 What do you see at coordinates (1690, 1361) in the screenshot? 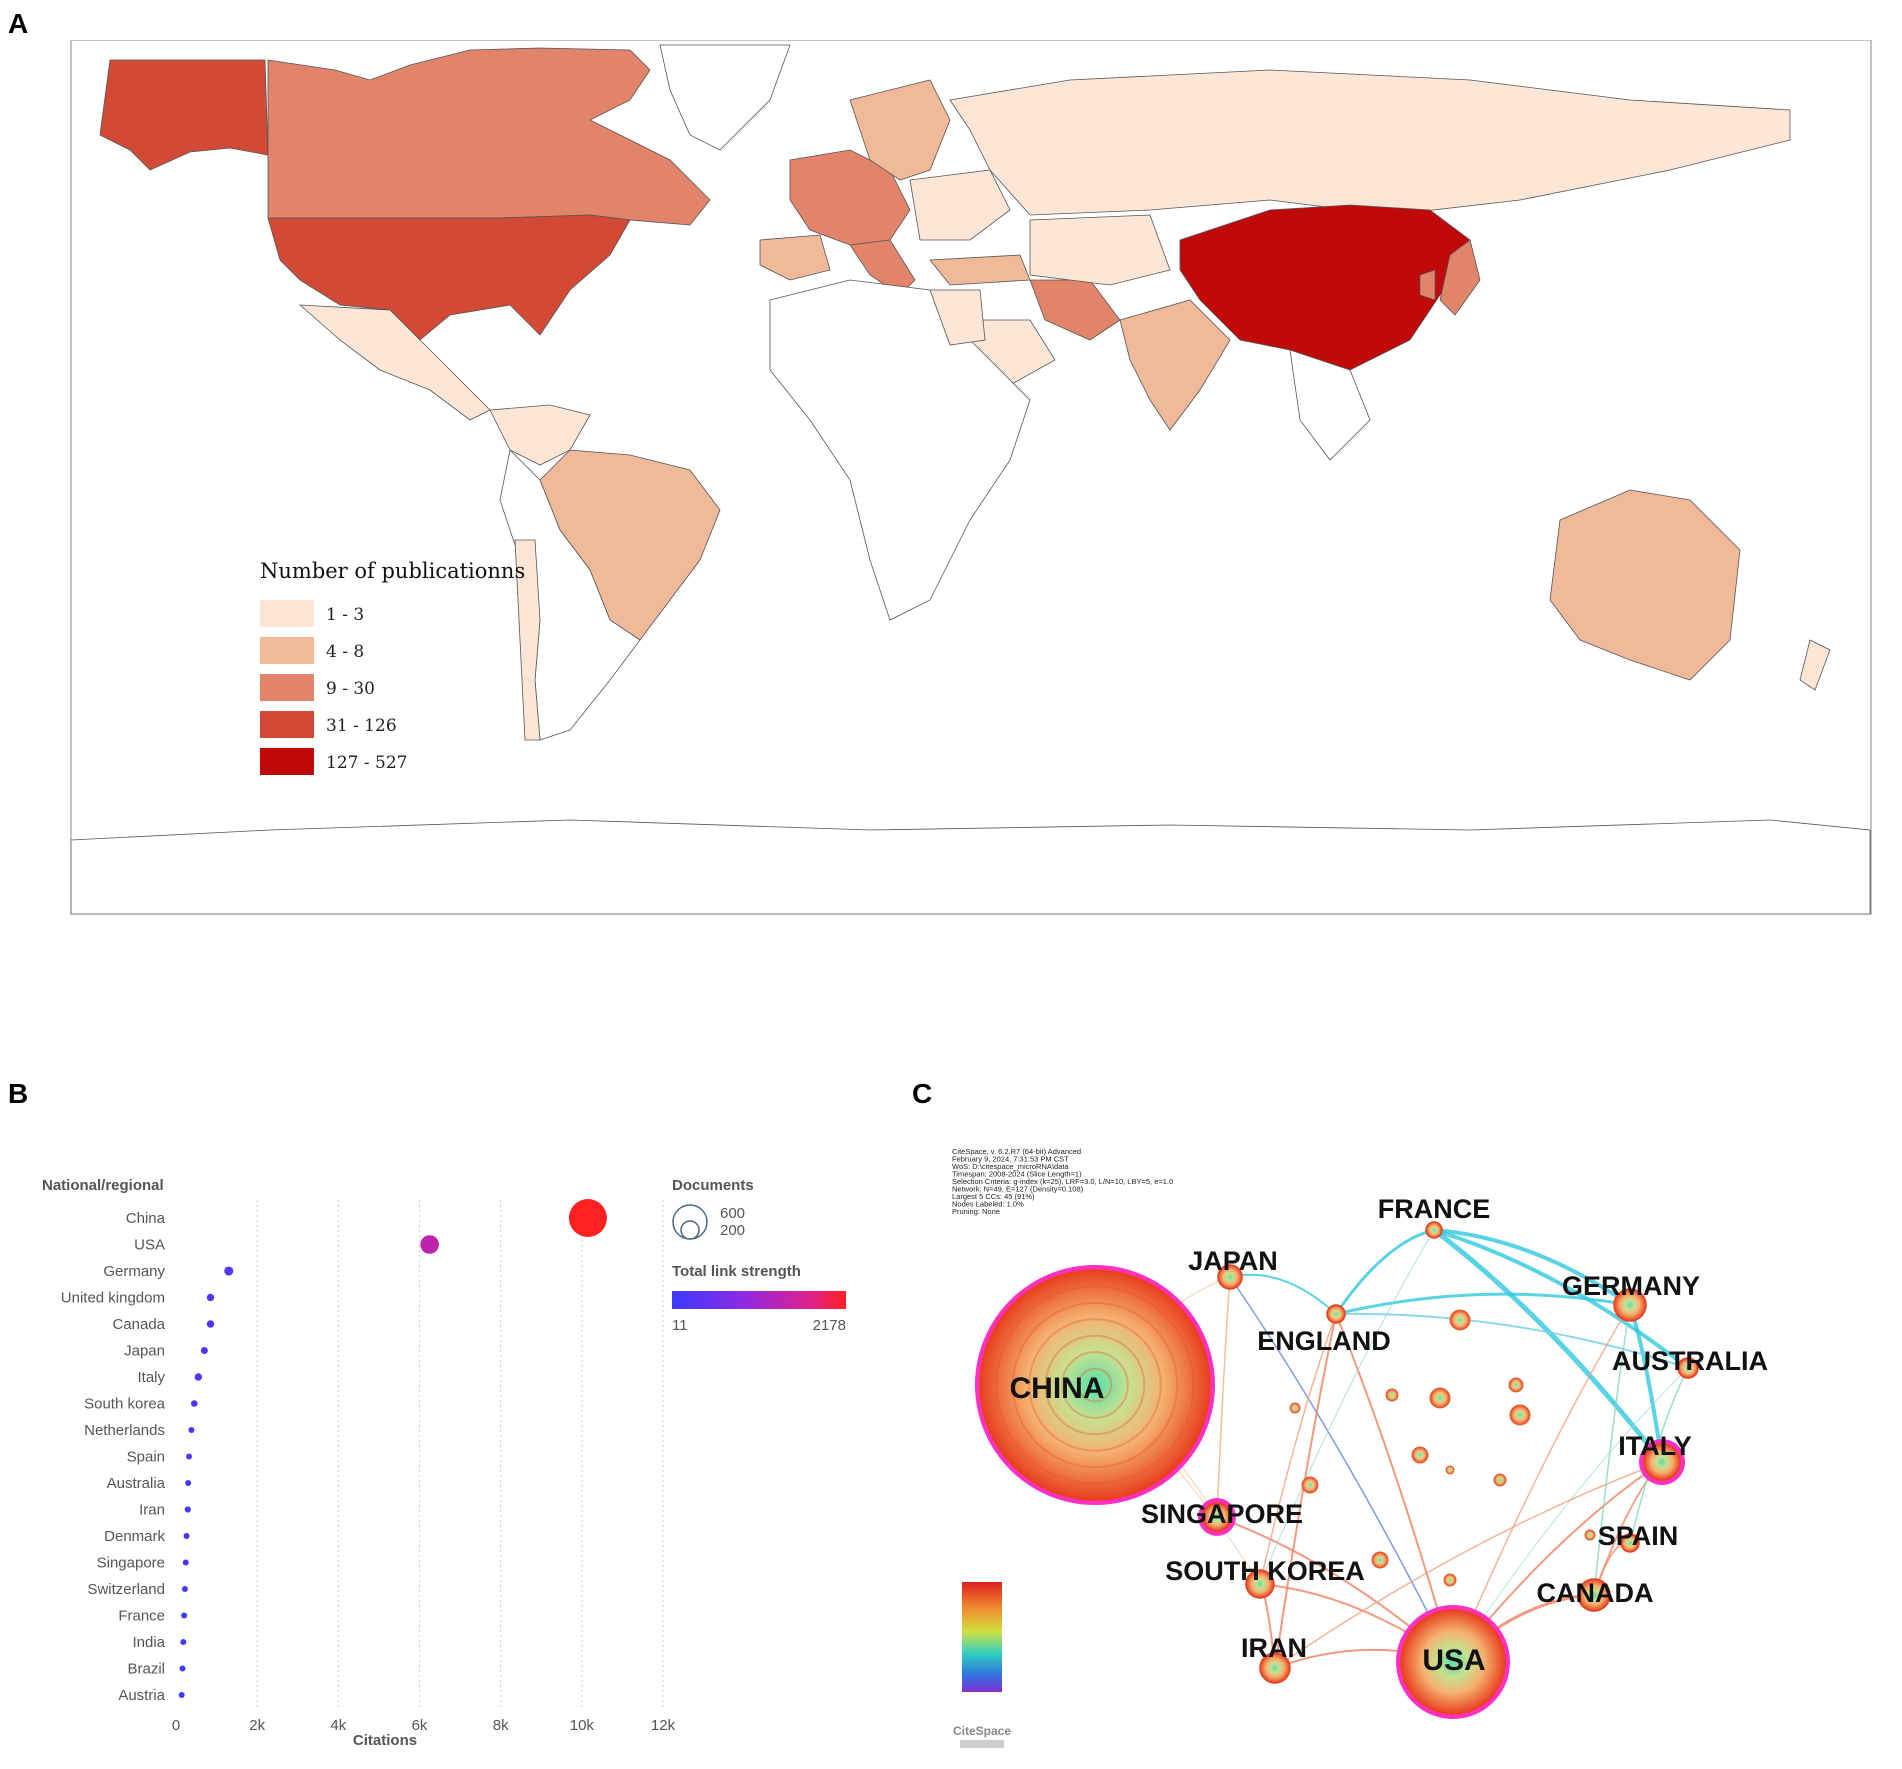
I see `node-label-6: AUSTRALIA` at bounding box center [1690, 1361].